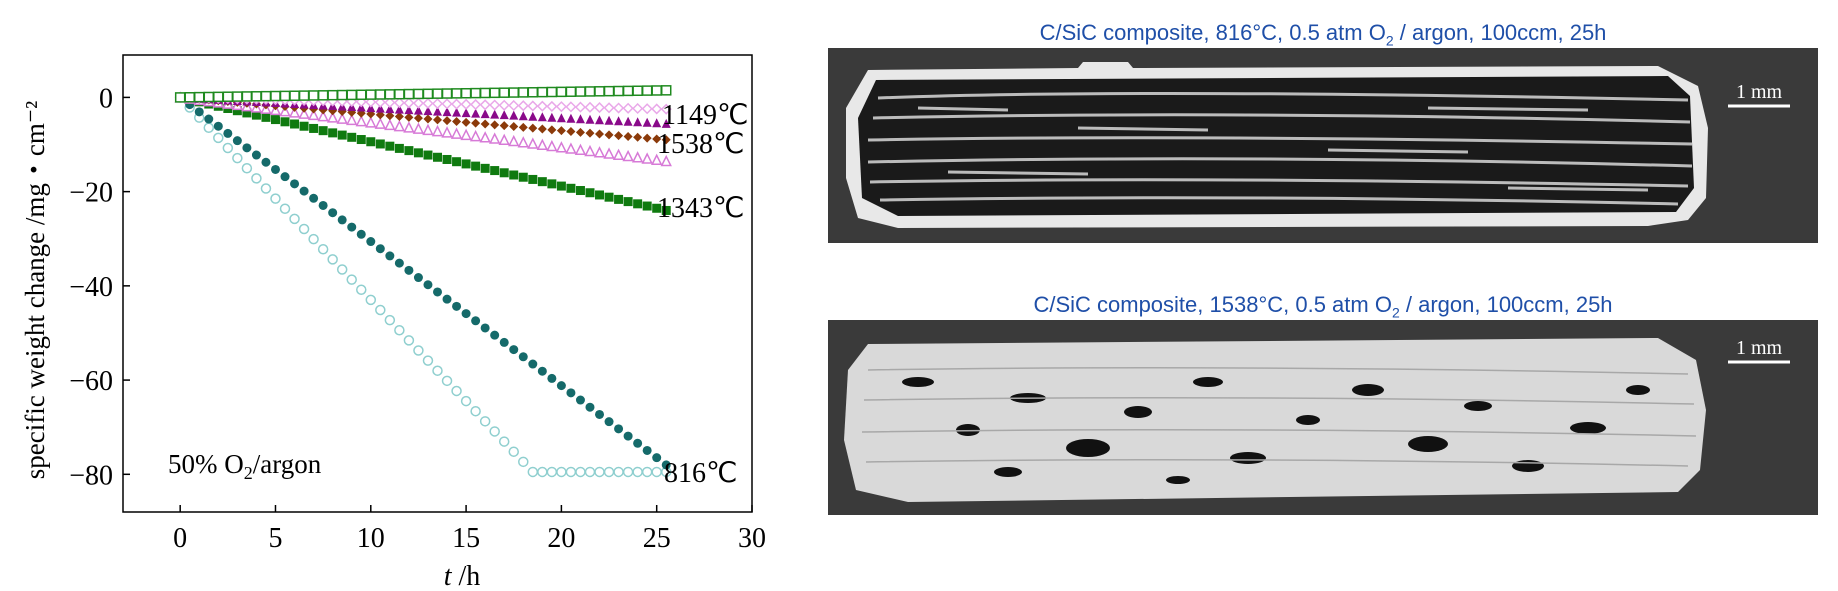 Image resolution: width=1838 pixels, height=591 pixels. I want to click on x-tick-label: 15, so click(466, 538).